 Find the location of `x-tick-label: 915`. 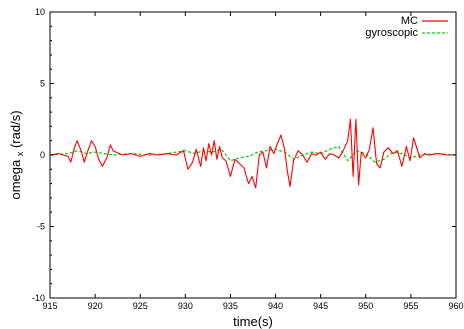

x-tick-label: 915 is located at coordinates (49, 306).